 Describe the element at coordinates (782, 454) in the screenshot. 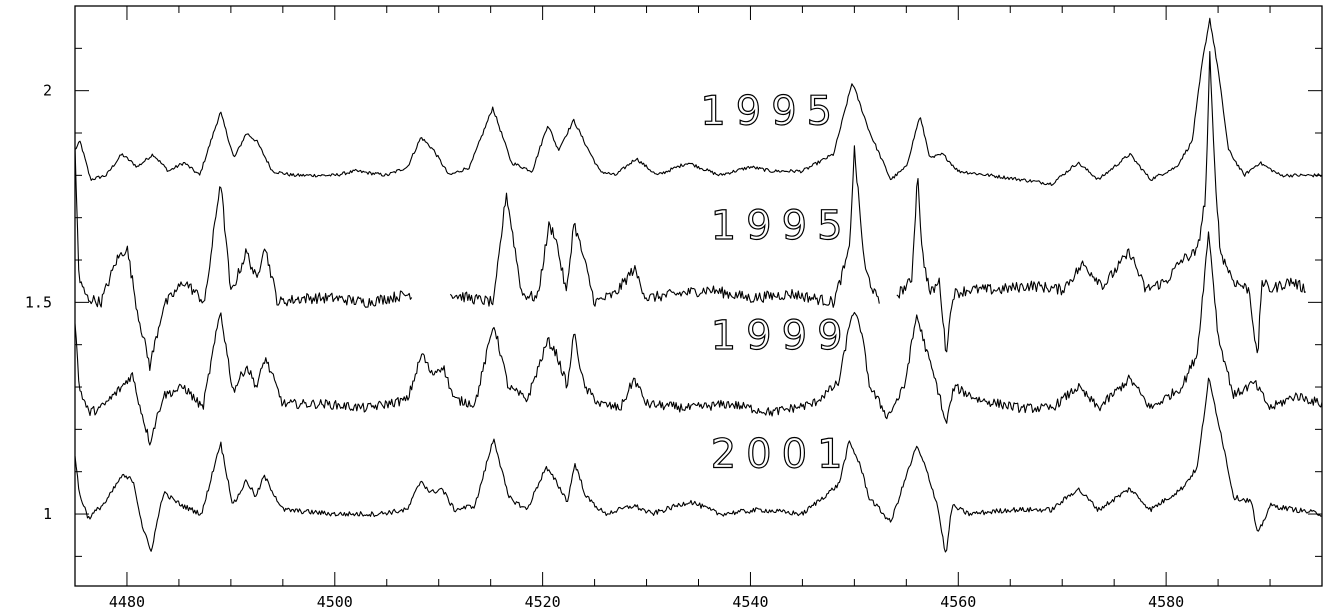

I see `epoch-label: 2001` at that location.